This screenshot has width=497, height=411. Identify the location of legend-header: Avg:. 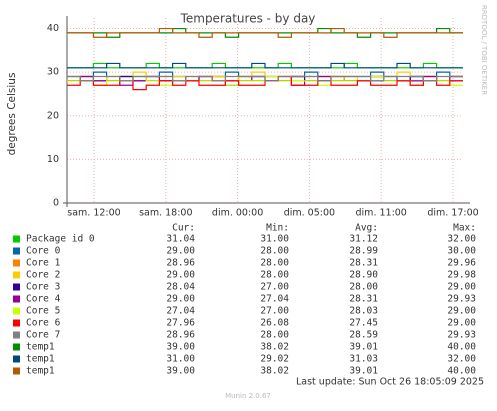
(366, 228).